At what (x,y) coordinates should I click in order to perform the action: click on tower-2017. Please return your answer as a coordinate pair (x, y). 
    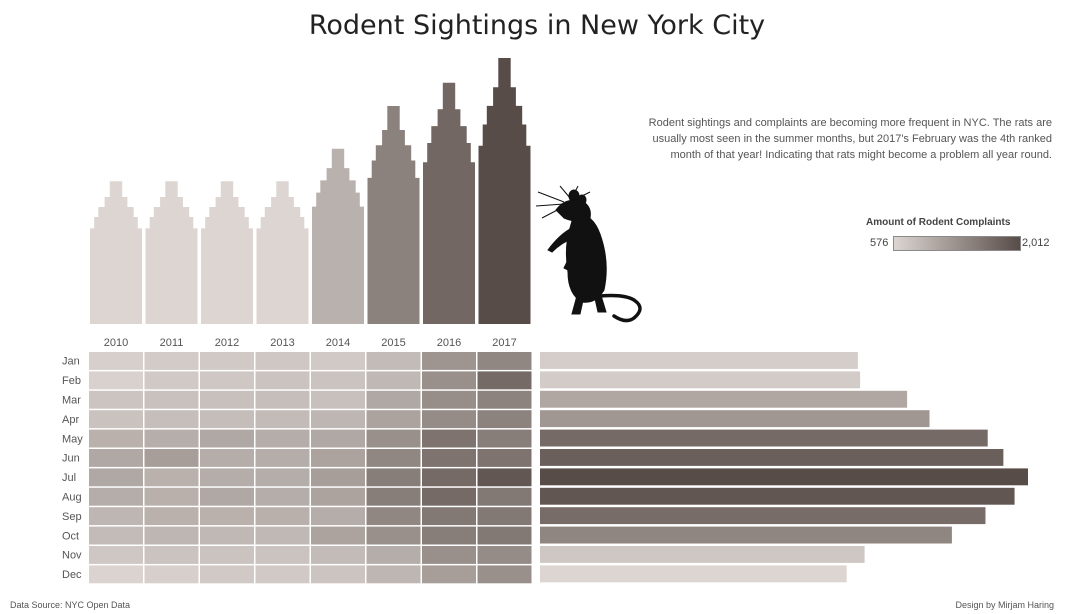
    Looking at the image, I should click on (504, 191).